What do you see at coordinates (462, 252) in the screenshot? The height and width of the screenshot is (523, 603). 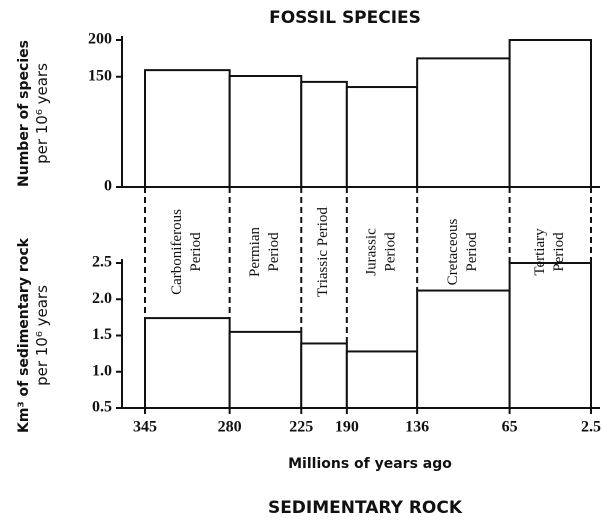 I see `period-label: Cretaceous Period` at bounding box center [462, 252].